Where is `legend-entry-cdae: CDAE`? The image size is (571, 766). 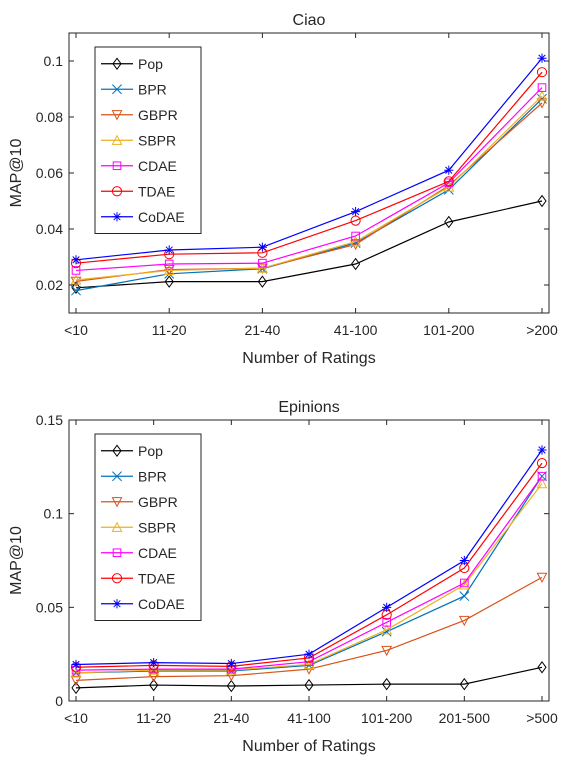
legend-entry-cdae: CDAE is located at coordinates (139, 166).